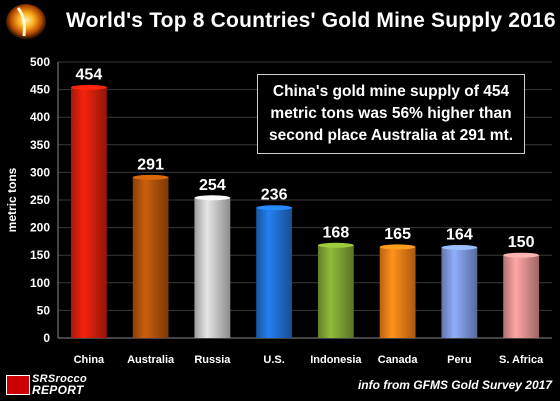 The height and width of the screenshot is (401, 560). I want to click on y-tick-label: 0, so click(46, 338).